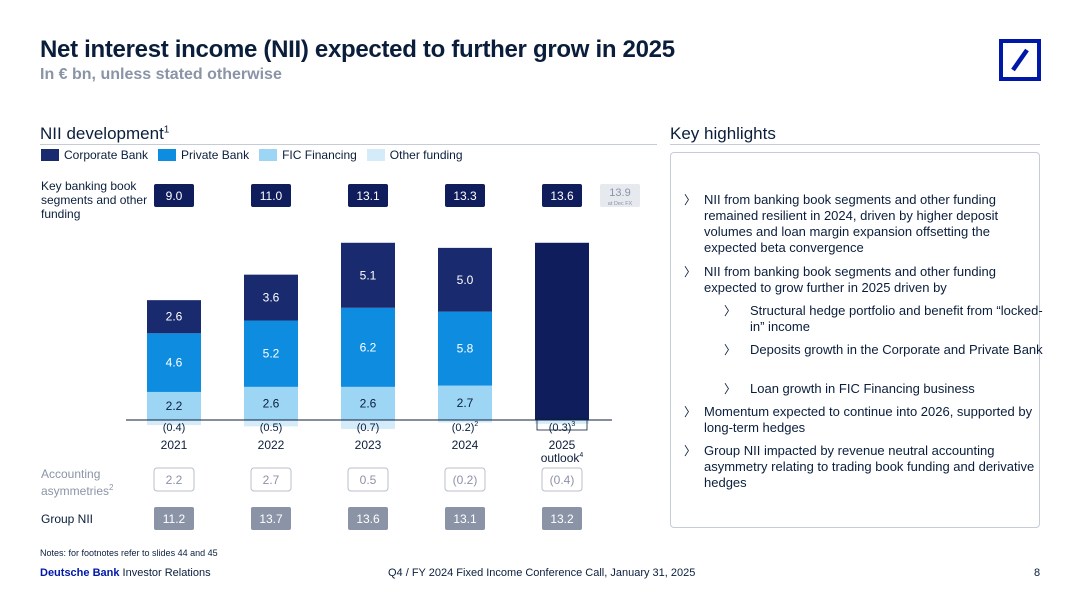 The image size is (1080, 607). Describe the element at coordinates (271, 196) in the screenshot. I see `key-banking-total-value: 11.0` at that location.